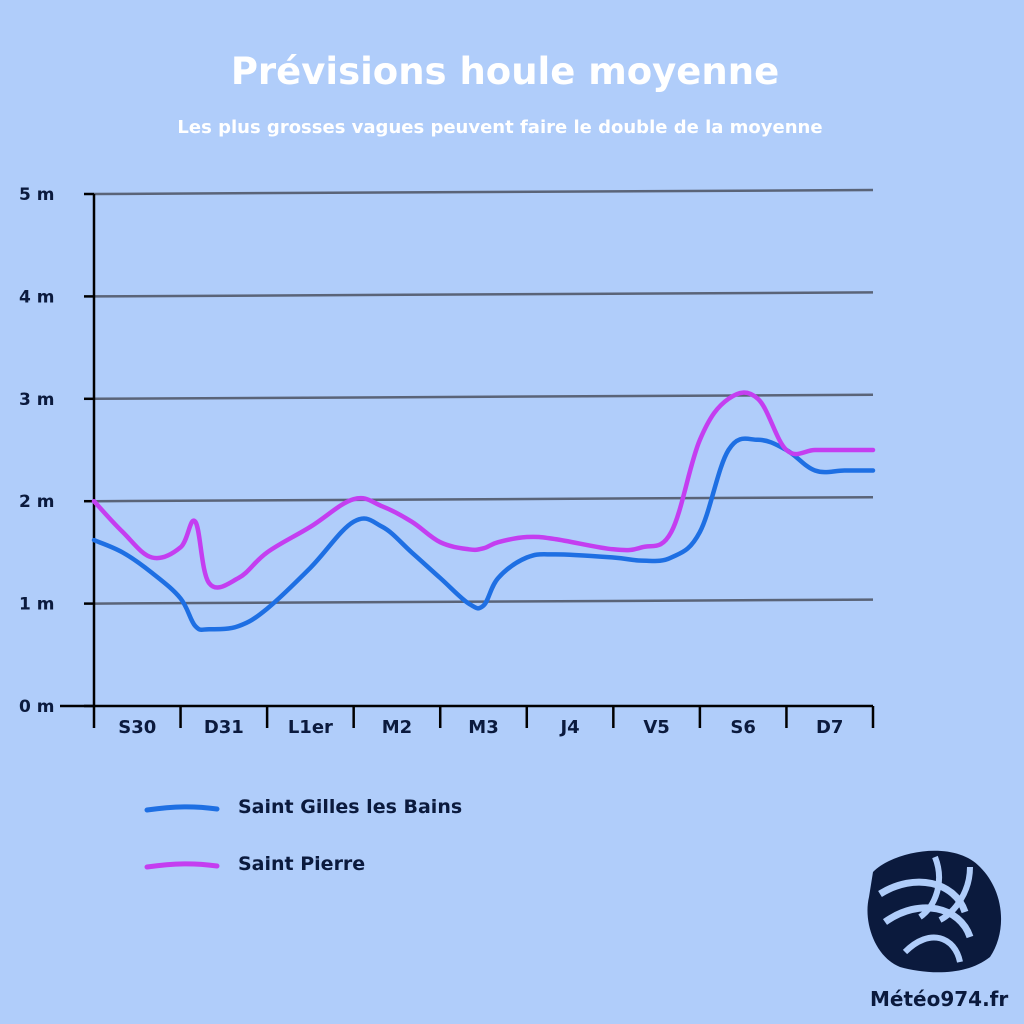 Image resolution: width=1024 pixels, height=1024 pixels. What do you see at coordinates (483, 727) in the screenshot?
I see `x-tick-label: M3` at bounding box center [483, 727].